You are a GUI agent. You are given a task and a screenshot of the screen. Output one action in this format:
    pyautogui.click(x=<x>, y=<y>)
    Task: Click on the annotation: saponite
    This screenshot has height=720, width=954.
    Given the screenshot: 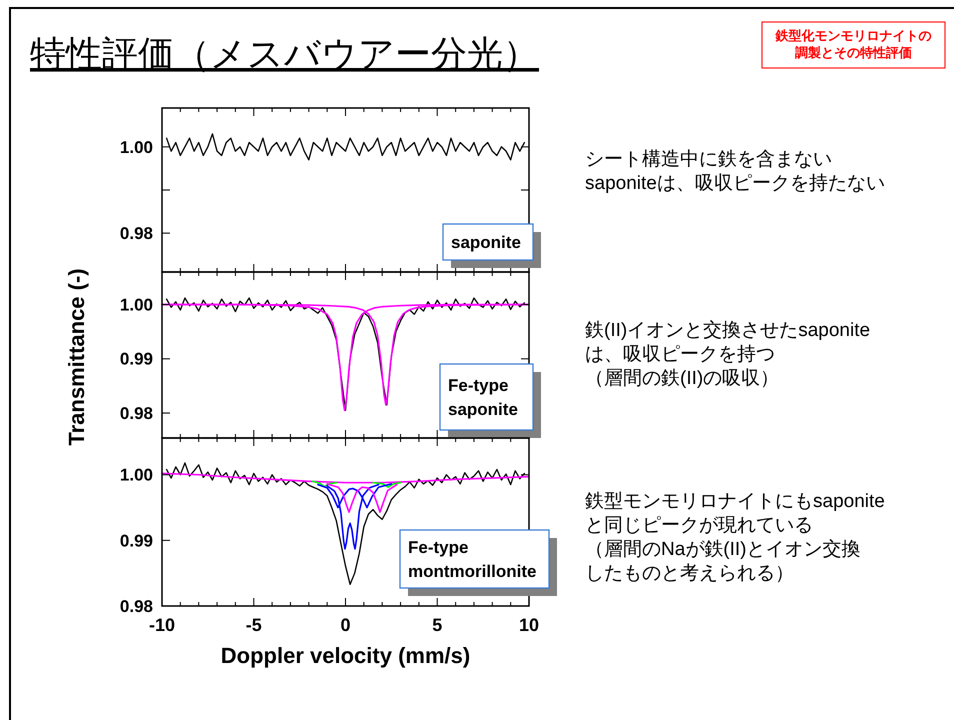 What is the action you would take?
    pyautogui.click(x=486, y=242)
    